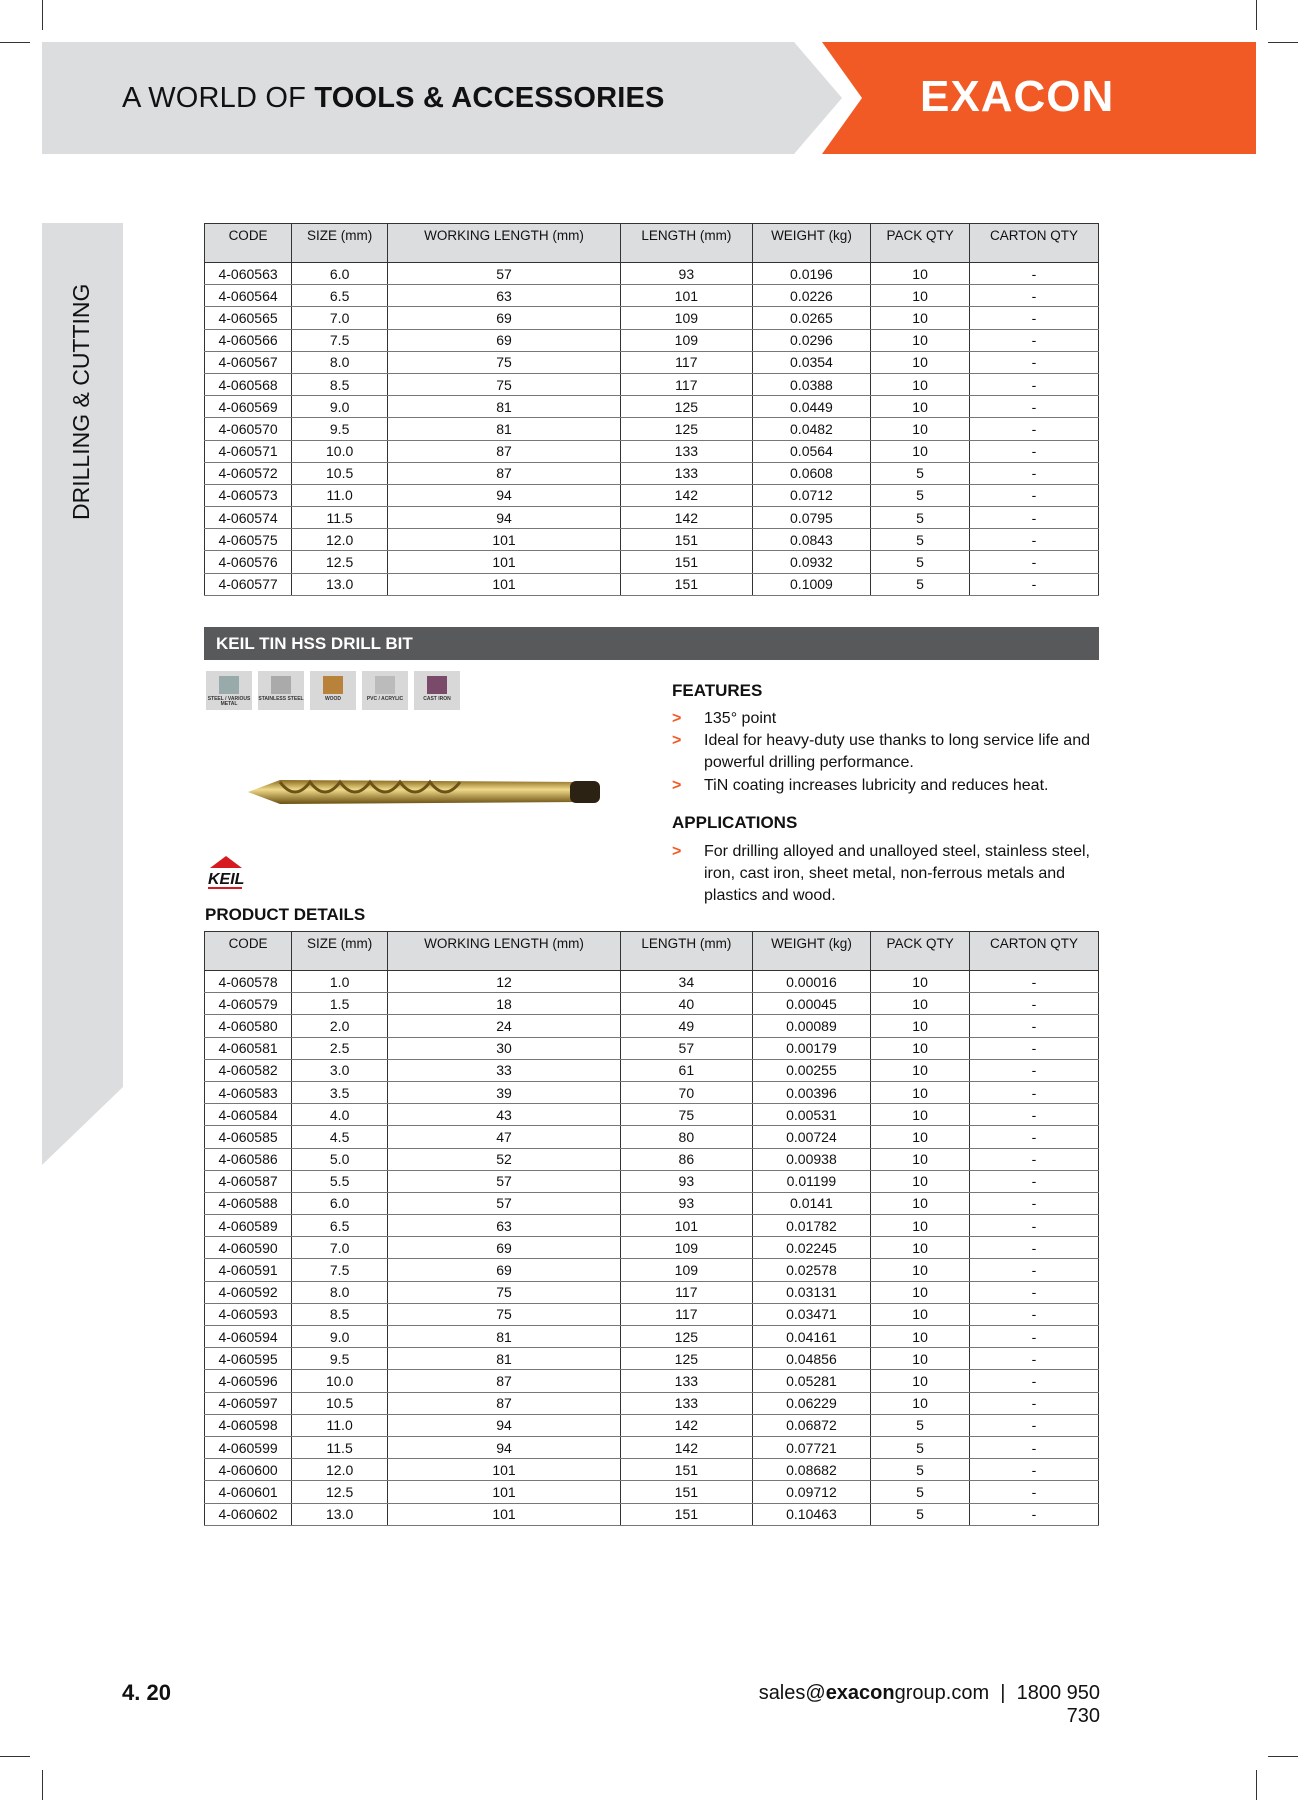  Describe the element at coordinates (651, 1026) in the screenshot. I see `table-row: 4-060580 2.0 24 49 0.00089 10-` at that location.